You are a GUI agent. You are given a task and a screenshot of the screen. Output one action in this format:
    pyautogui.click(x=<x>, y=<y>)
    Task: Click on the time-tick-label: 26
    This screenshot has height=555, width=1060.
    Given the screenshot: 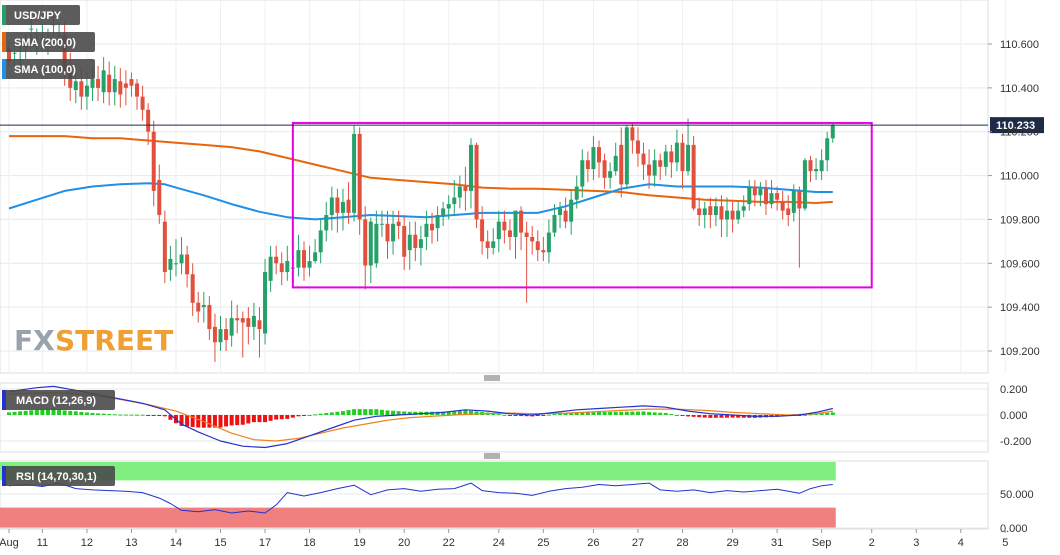 What is the action you would take?
    pyautogui.click(x=593, y=543)
    